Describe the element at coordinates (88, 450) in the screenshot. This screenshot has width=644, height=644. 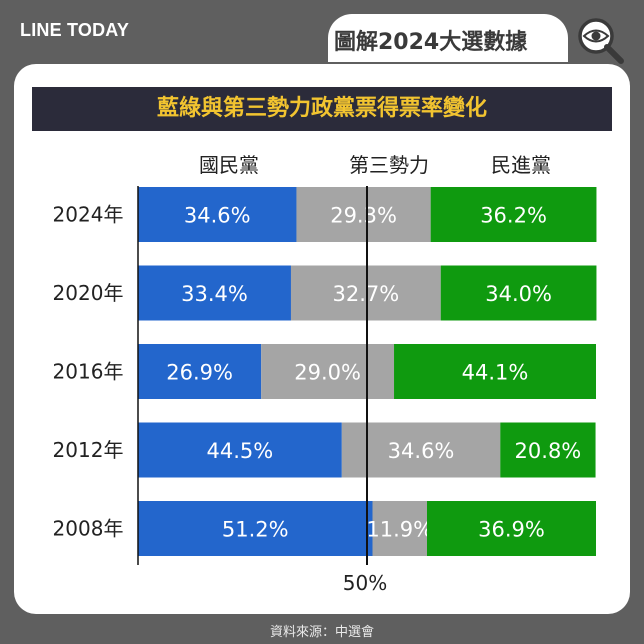
I see `year-label: 2012年` at that location.